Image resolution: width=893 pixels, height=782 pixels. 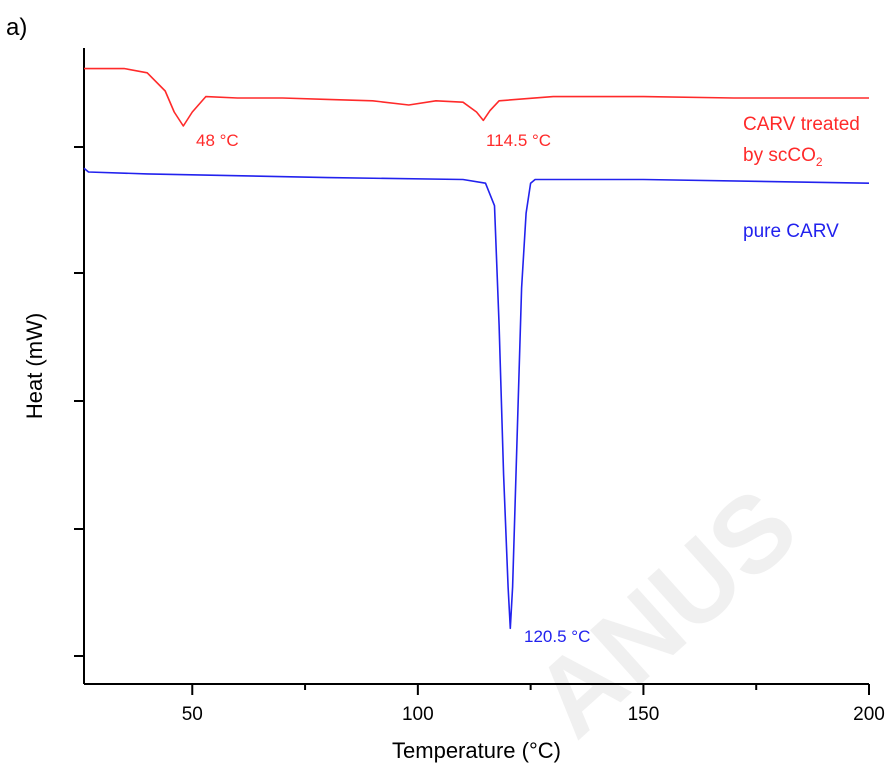 What do you see at coordinates (476, 97) in the screenshot?
I see `series-line-carv-treated` at bounding box center [476, 97].